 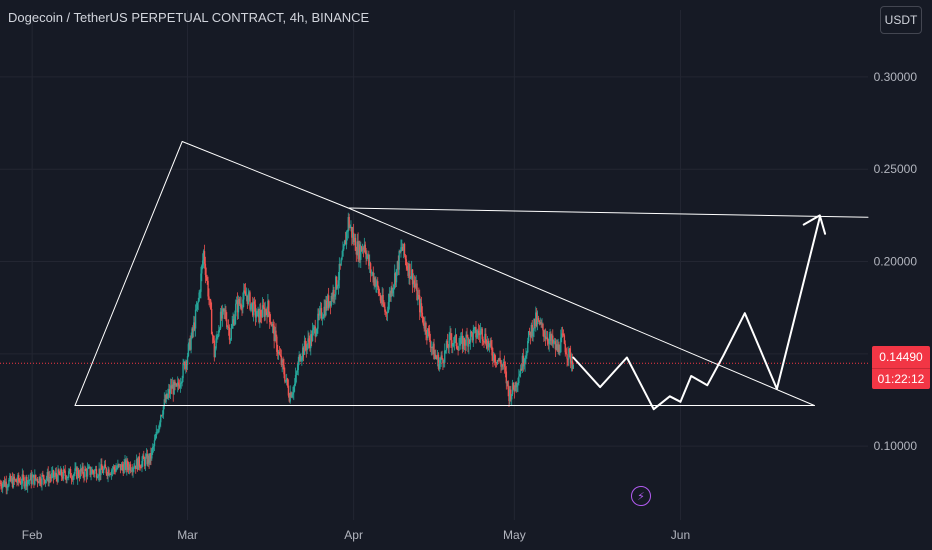 I want to click on currency-button: USDT, so click(x=901, y=20).